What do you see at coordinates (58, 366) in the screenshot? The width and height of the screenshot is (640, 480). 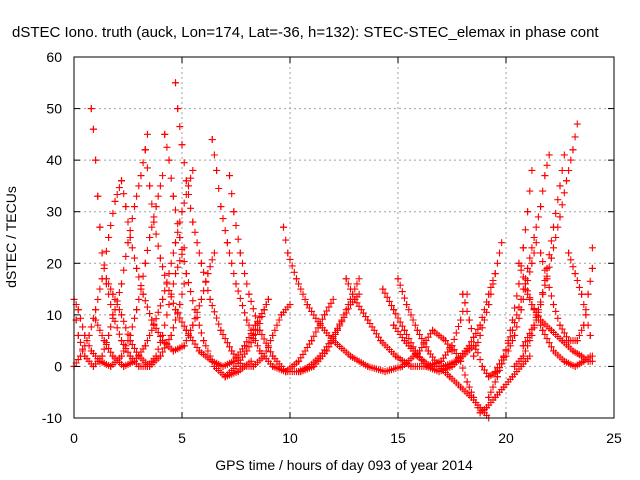 I see `y-tick-label: 0` at bounding box center [58, 366].